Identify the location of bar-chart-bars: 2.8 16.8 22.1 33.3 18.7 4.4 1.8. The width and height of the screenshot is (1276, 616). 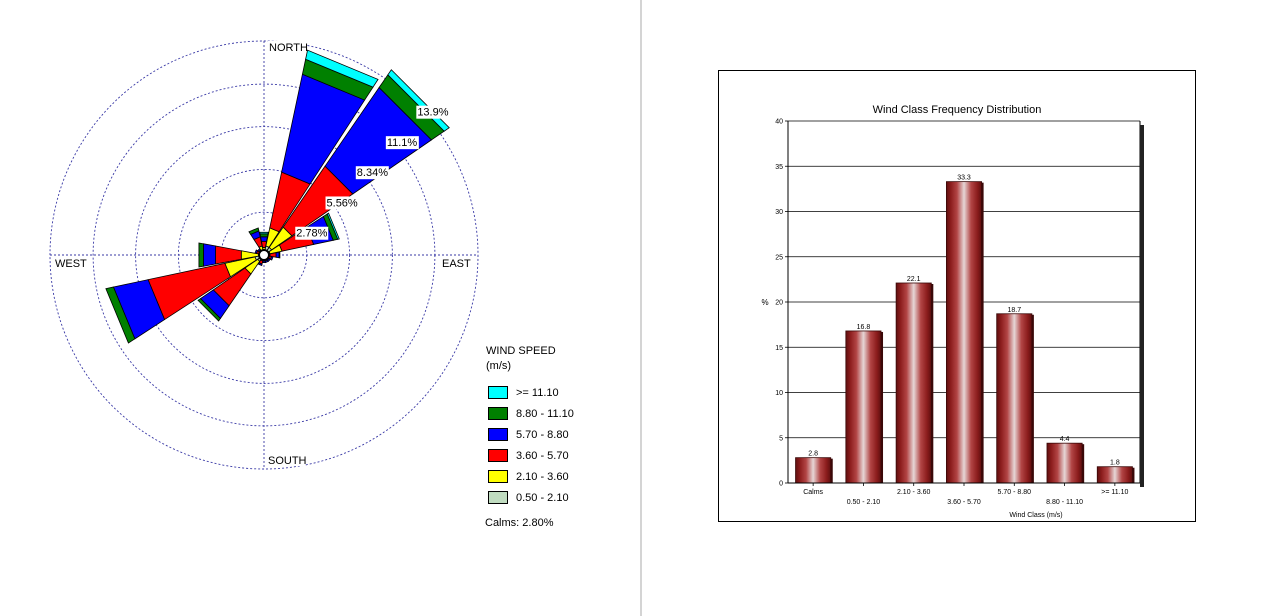
(965, 329).